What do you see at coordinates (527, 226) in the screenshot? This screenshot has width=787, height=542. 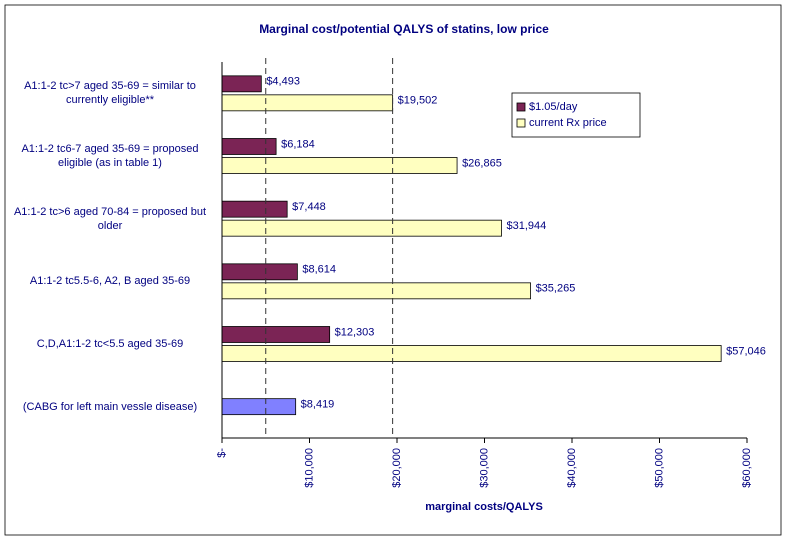 I see `value-label: $31,944` at bounding box center [527, 226].